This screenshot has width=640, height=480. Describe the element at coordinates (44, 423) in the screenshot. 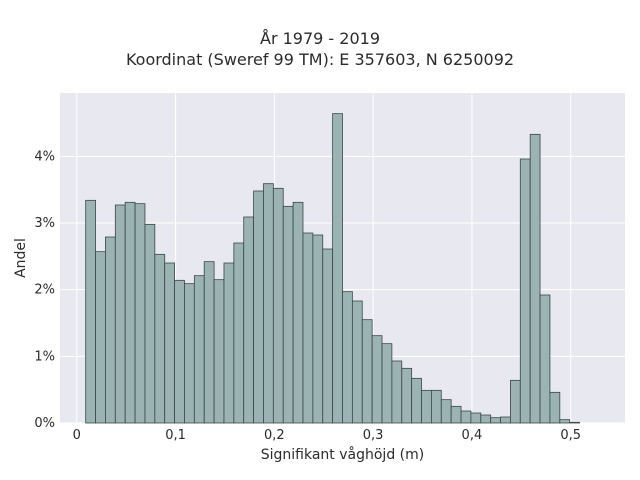

I see `y-tick-label: 0%` at that location.